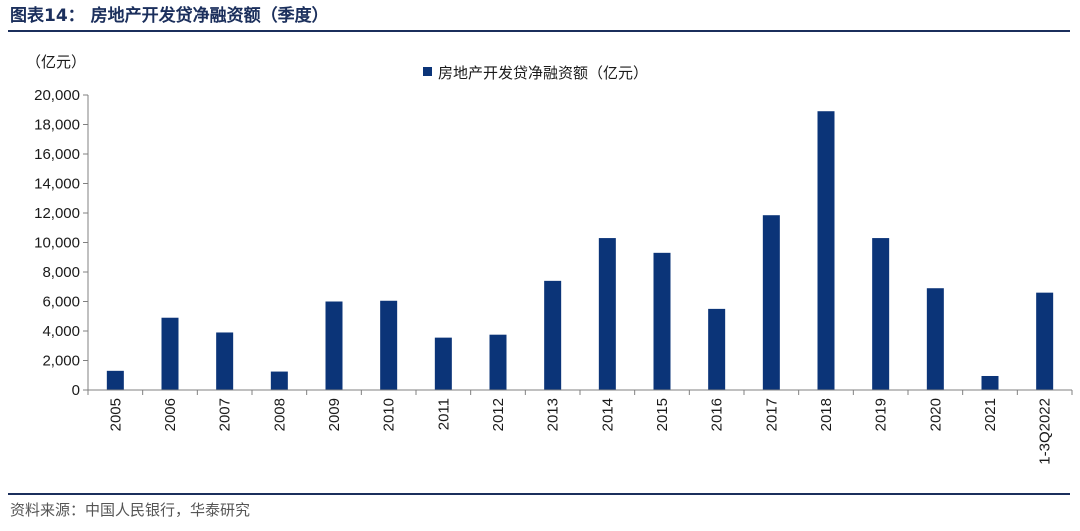 The width and height of the screenshot is (1080, 531). What do you see at coordinates (76, 390) in the screenshot?
I see `y-tick-label: 0` at bounding box center [76, 390].